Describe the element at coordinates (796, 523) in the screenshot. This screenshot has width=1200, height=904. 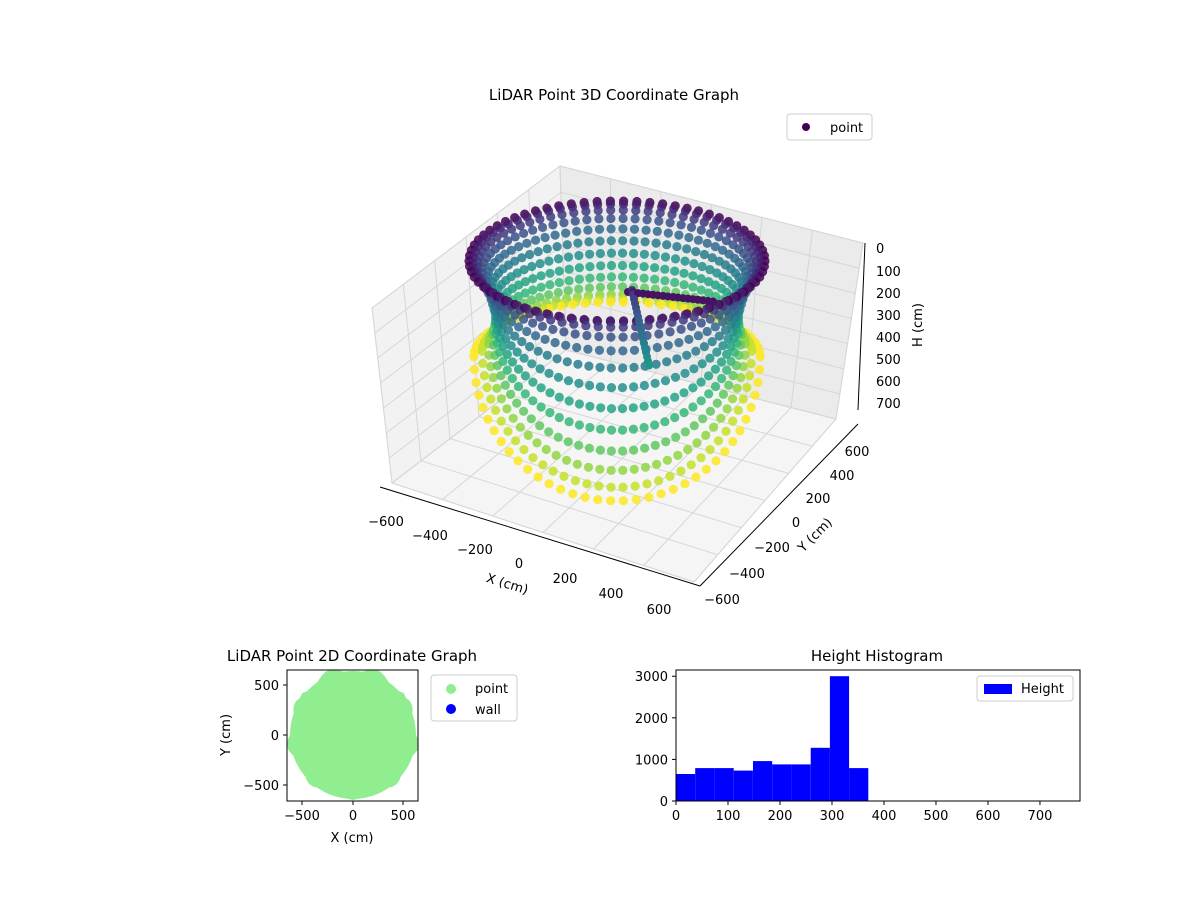
I see `y-tick-label: 0` at that location.